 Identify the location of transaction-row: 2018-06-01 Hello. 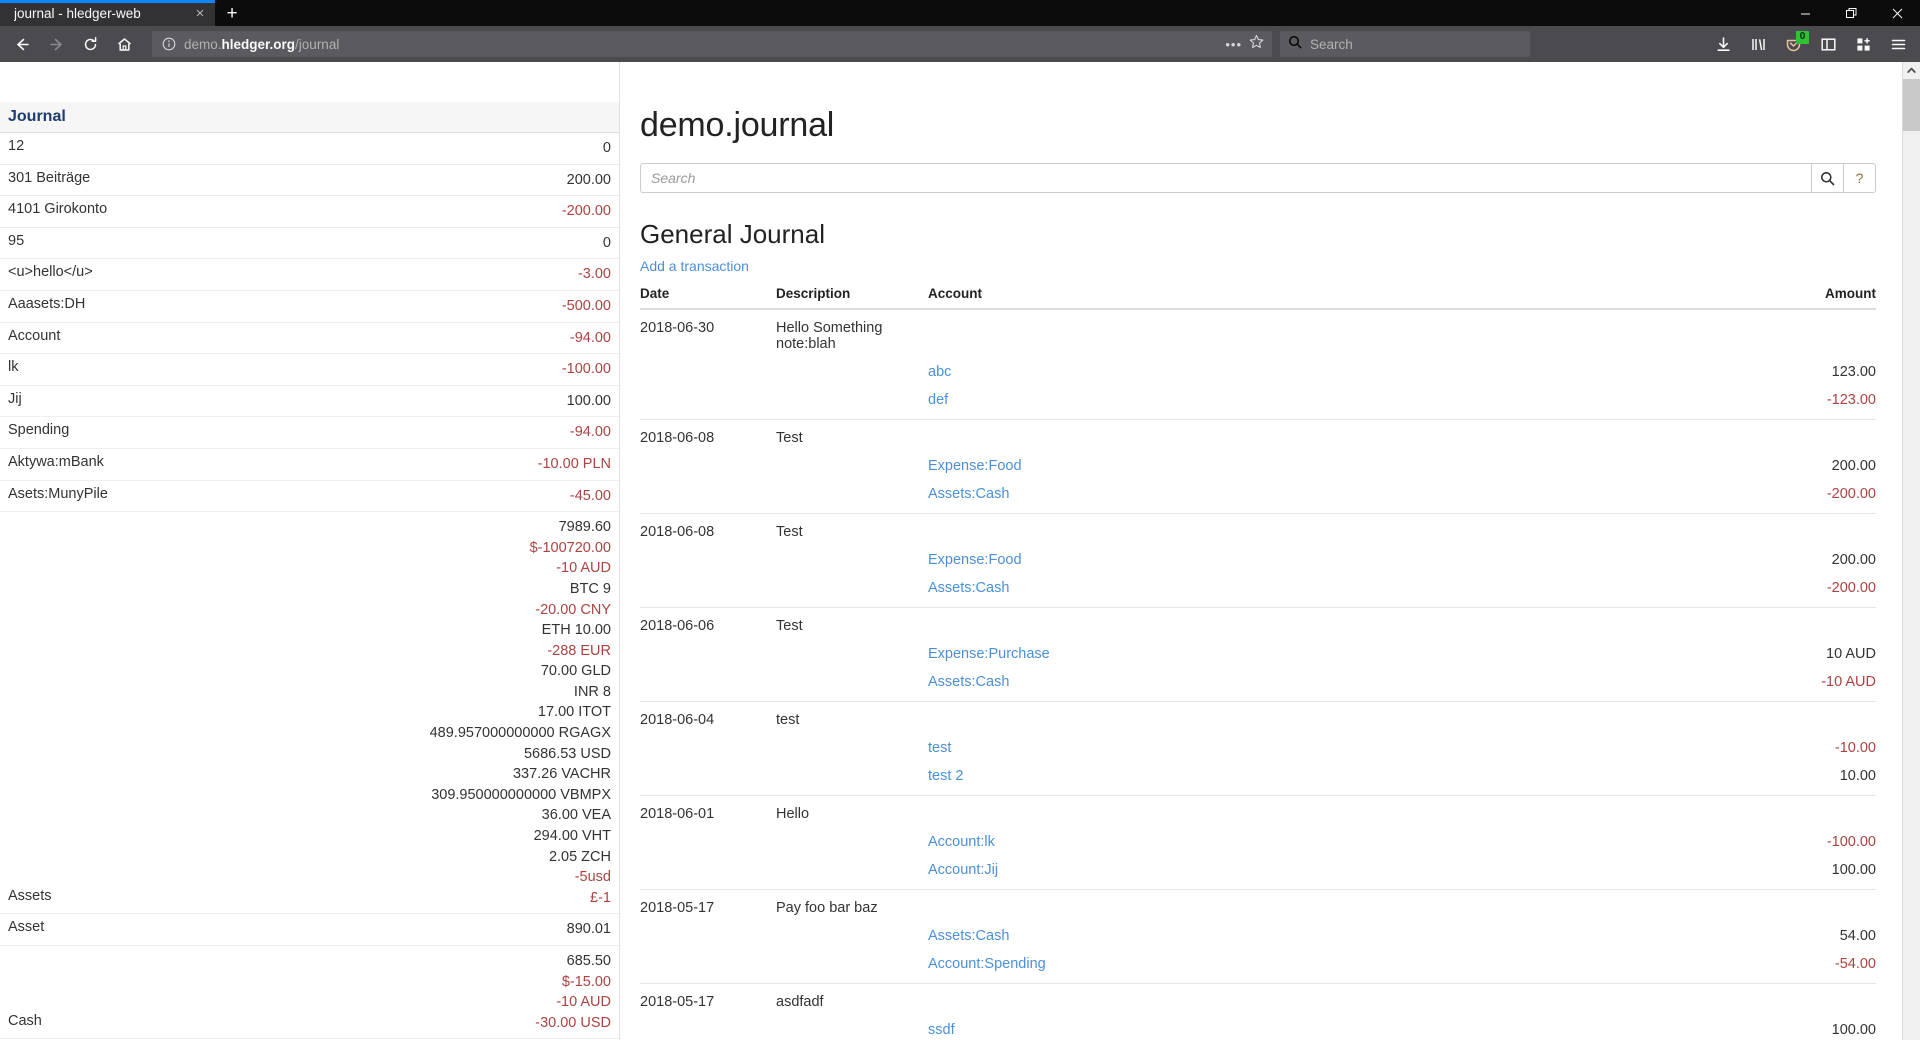
(1258, 812).